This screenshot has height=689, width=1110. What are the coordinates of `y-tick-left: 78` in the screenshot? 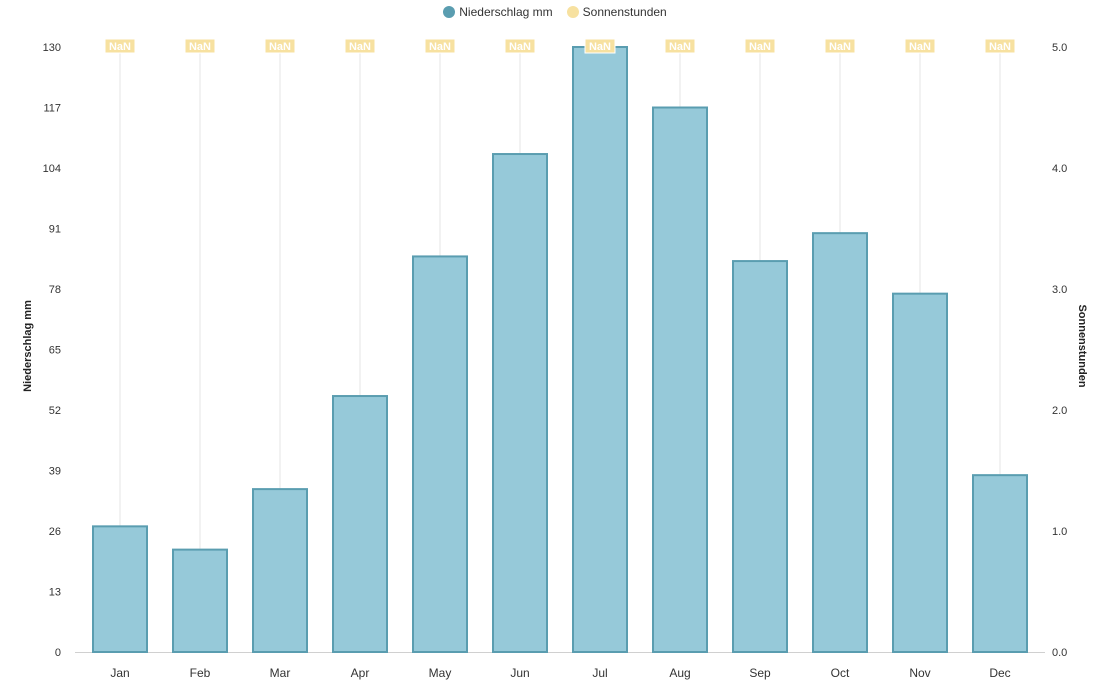 It's located at (55, 290).